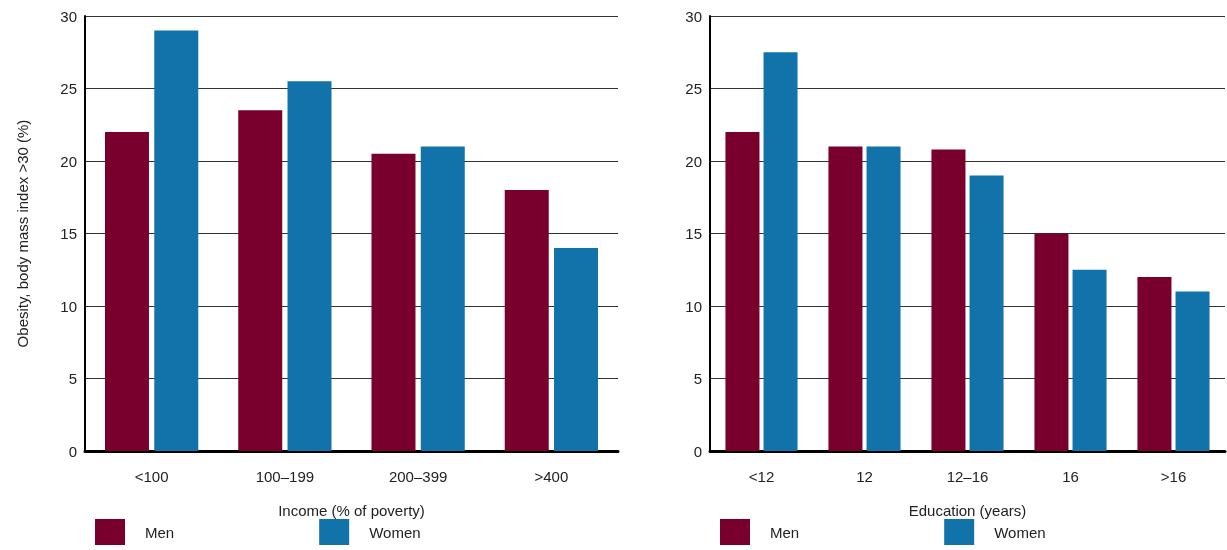 Image resolution: width=1227 pixels, height=550 pixels. What do you see at coordinates (285, 476) in the screenshot?
I see `x-tick-label: 100–199` at bounding box center [285, 476].